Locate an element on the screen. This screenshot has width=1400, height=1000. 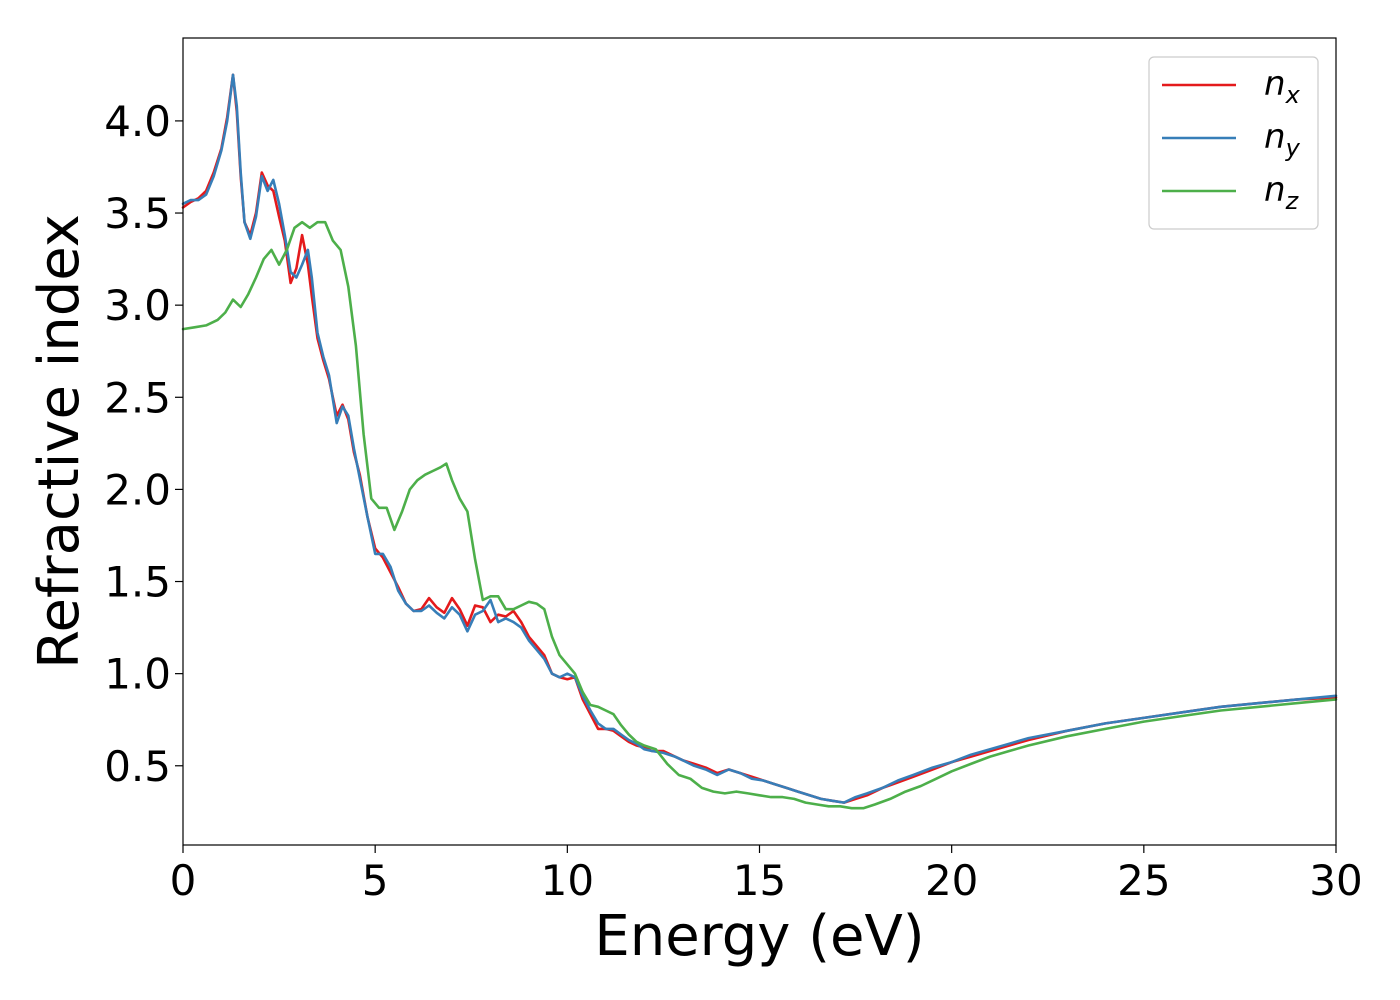
x-tick-label: 0 is located at coordinates (183, 880).